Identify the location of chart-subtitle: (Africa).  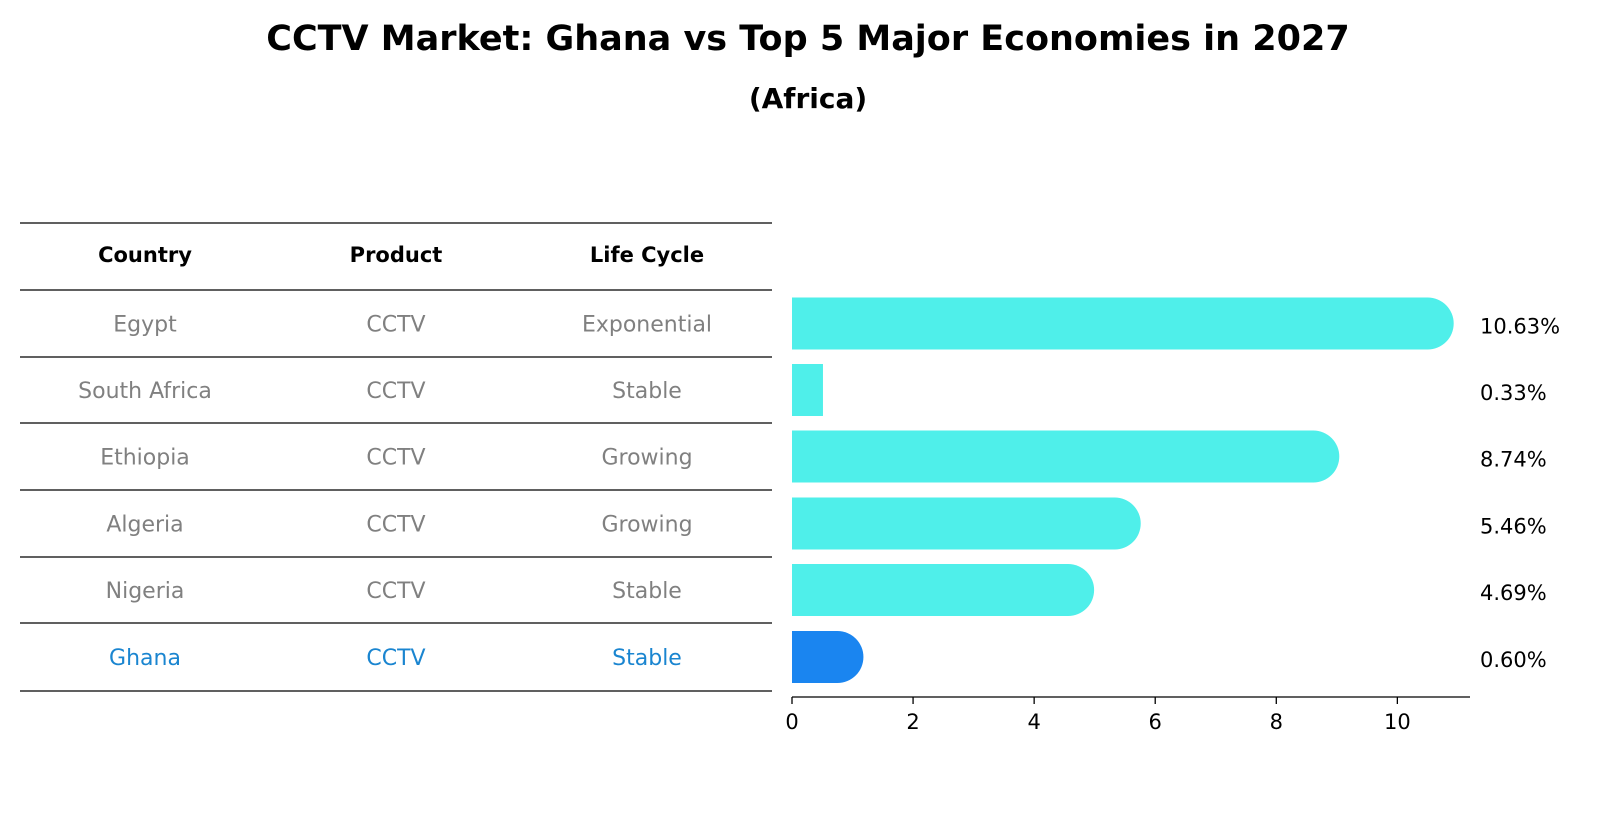
(808, 98).